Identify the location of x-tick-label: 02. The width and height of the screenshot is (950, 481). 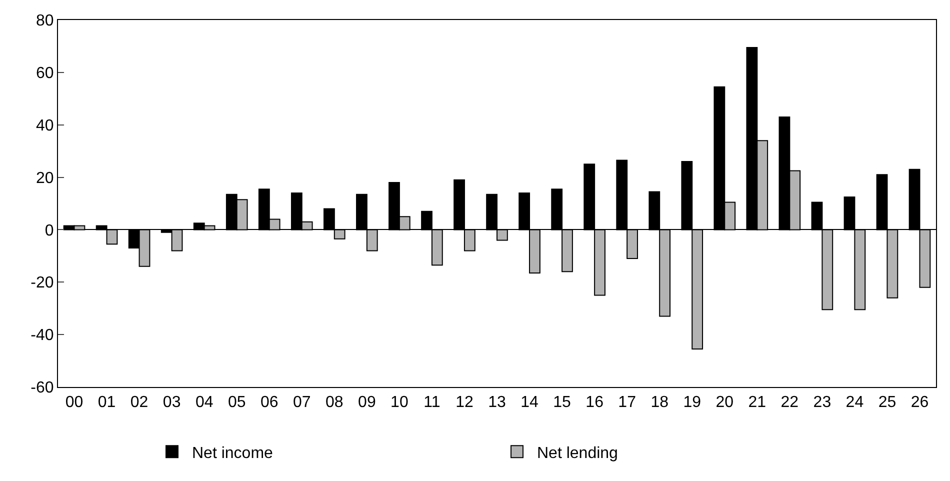
(139, 403).